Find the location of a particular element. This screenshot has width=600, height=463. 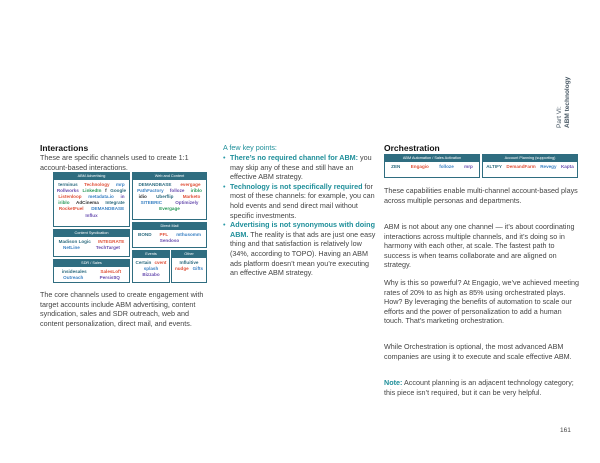

vendor-logo: Rollworks is located at coordinates (67, 190).